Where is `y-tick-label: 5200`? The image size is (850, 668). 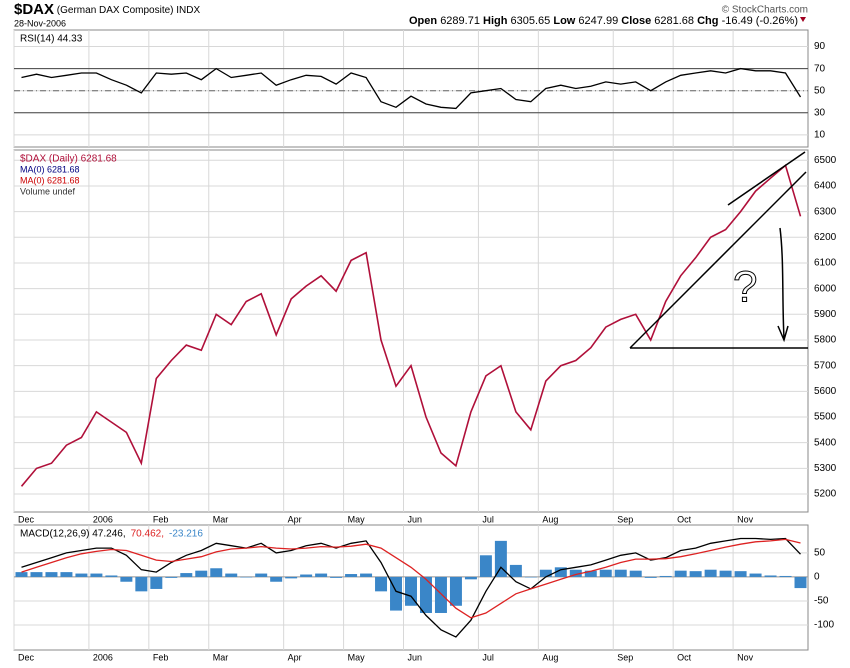 y-tick-label: 5200 is located at coordinates (825, 494).